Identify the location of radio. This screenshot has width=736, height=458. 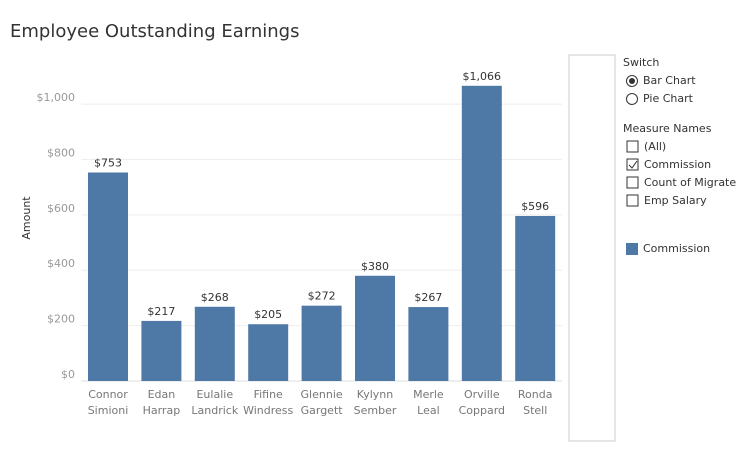
(632, 99).